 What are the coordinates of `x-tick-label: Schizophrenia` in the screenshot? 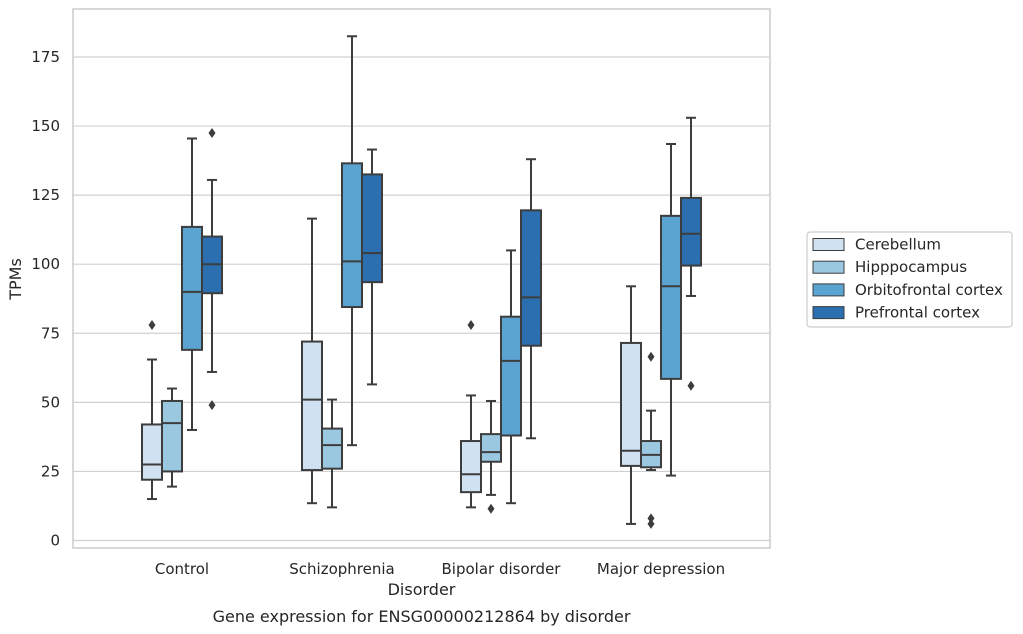 It's located at (341, 569).